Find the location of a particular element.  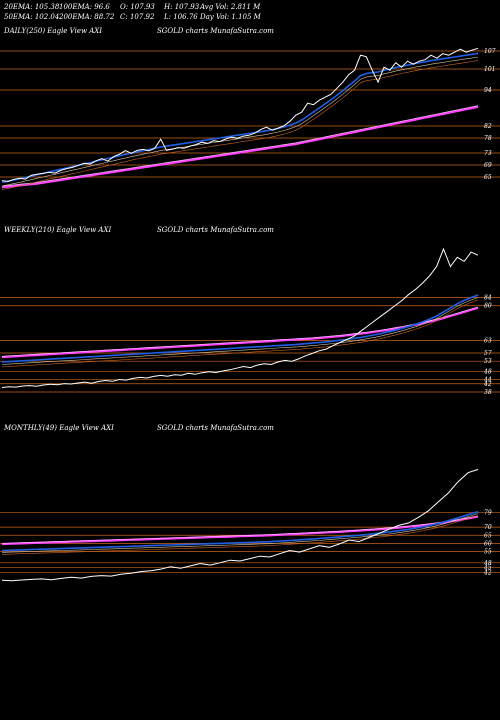

stat-200ema: 200EMA: 88.72 is located at coordinates (87, 17).